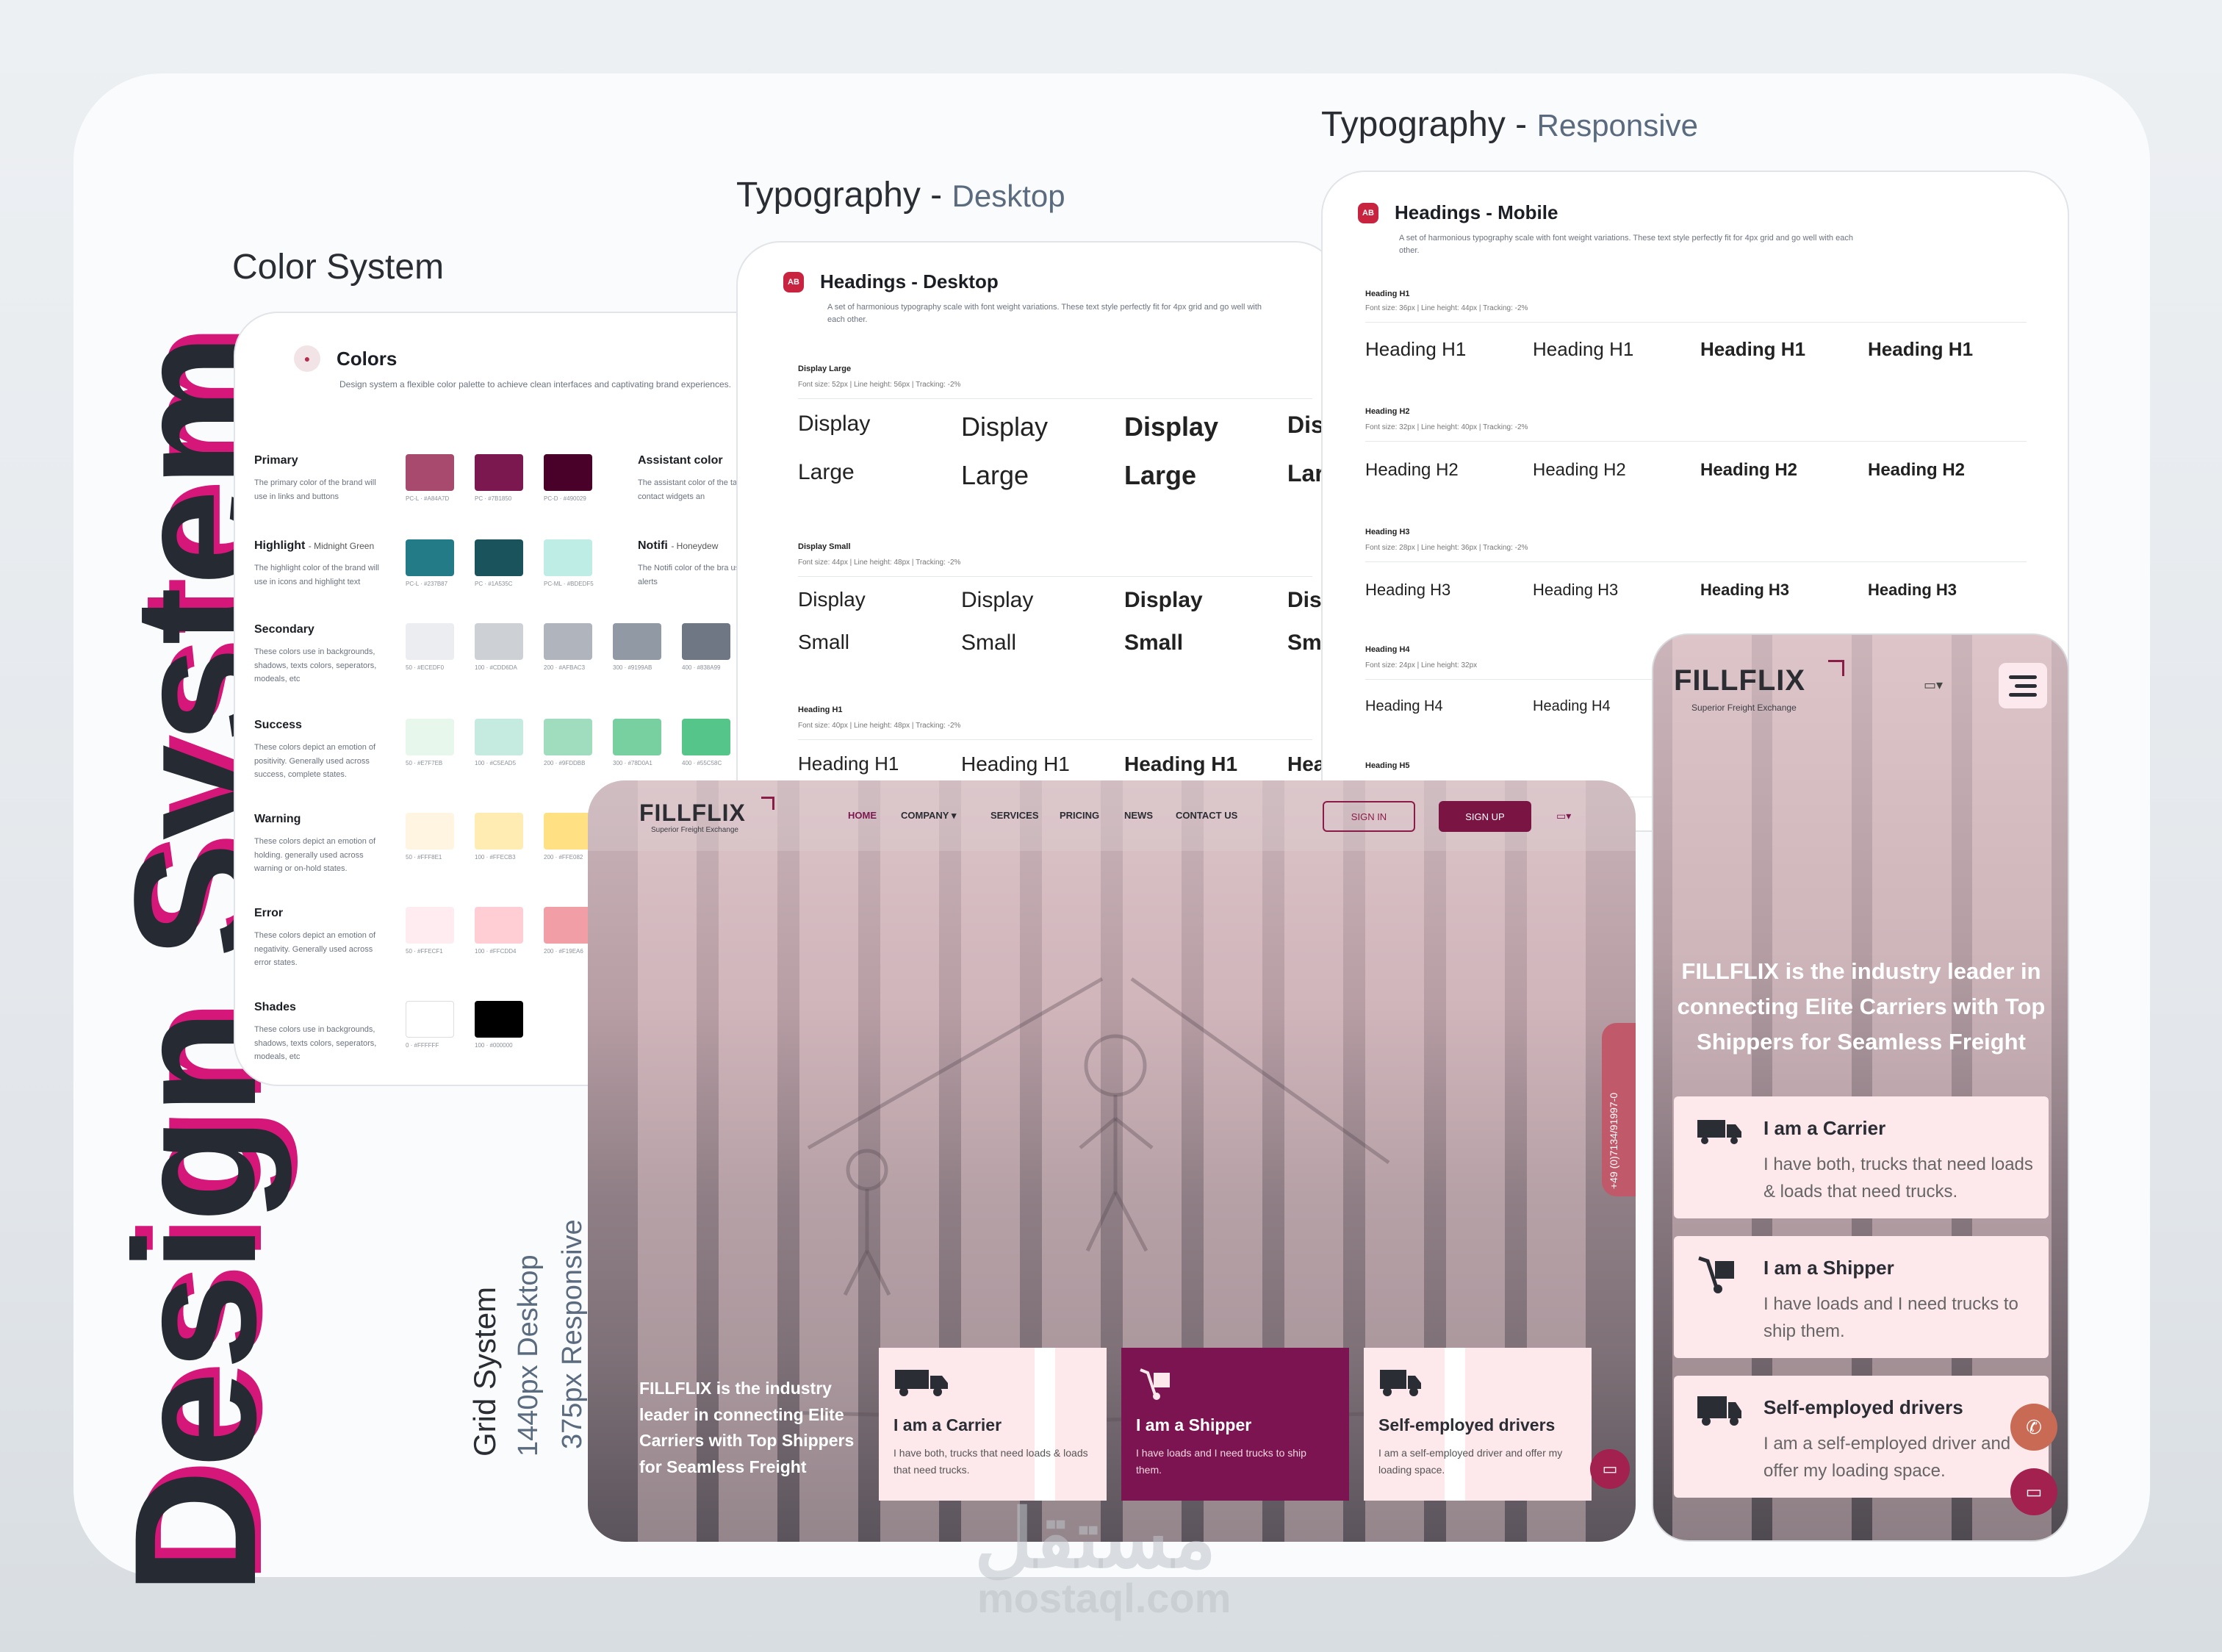 Image resolution: width=2222 pixels, height=1652 pixels. I want to click on typography-responsive-heading: Typography - Responsive, so click(1509, 124).